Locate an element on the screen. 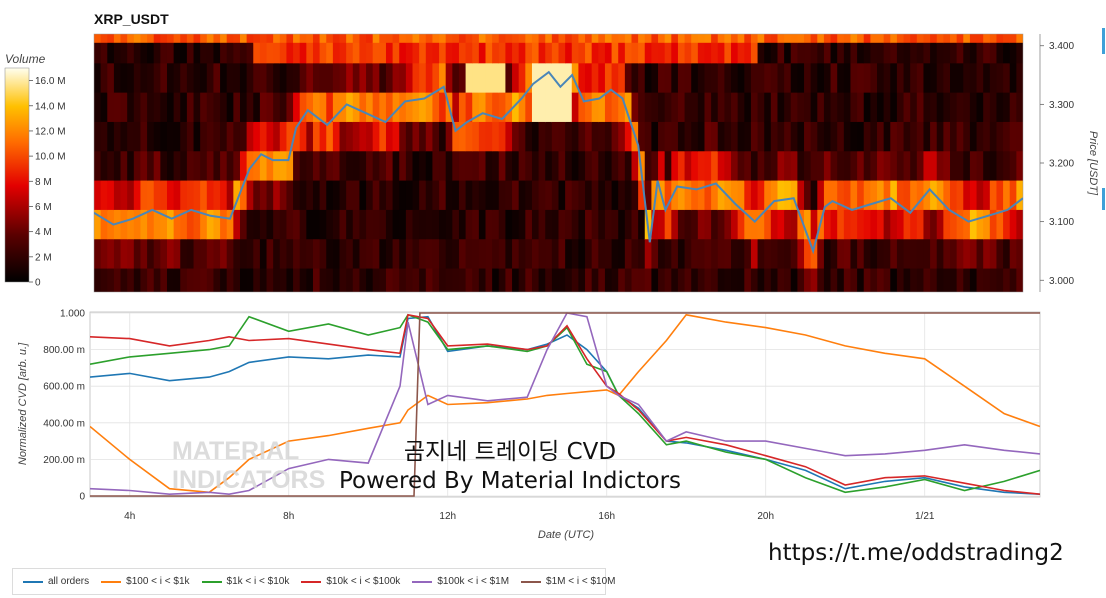 The width and height of the screenshot is (1106, 598). legend-item: all orders is located at coordinates (56, 581).